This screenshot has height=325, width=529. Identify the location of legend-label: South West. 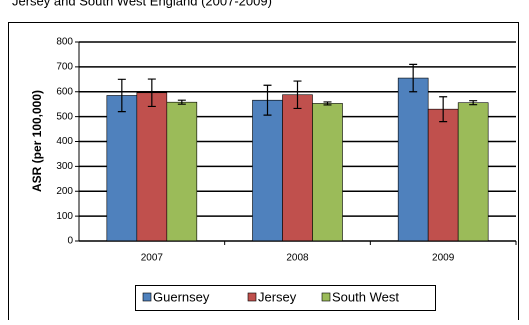
(365, 296).